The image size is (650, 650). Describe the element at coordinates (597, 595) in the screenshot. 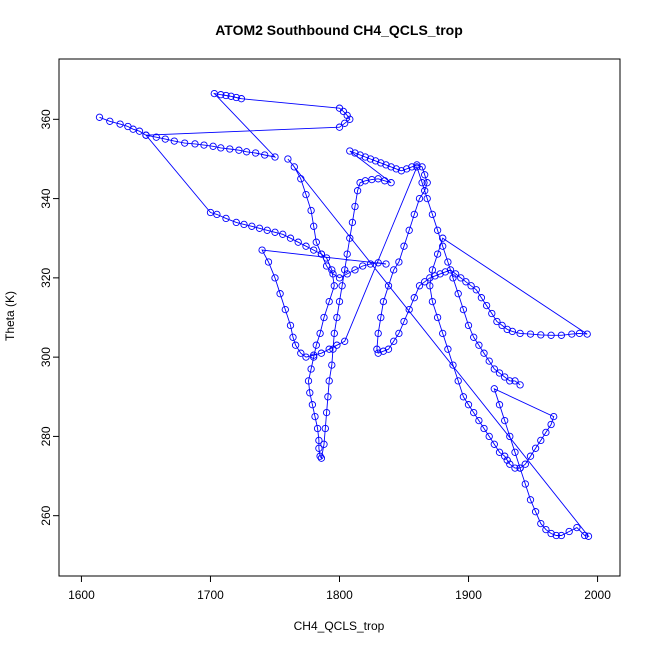

I see `x-tick-label: 2000` at that location.